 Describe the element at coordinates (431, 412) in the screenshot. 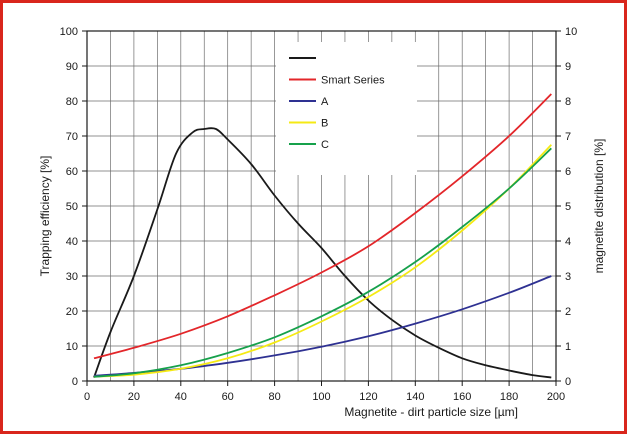

I see `x-axis-label: Magnetite - dirt particle size [µm]` at that location.